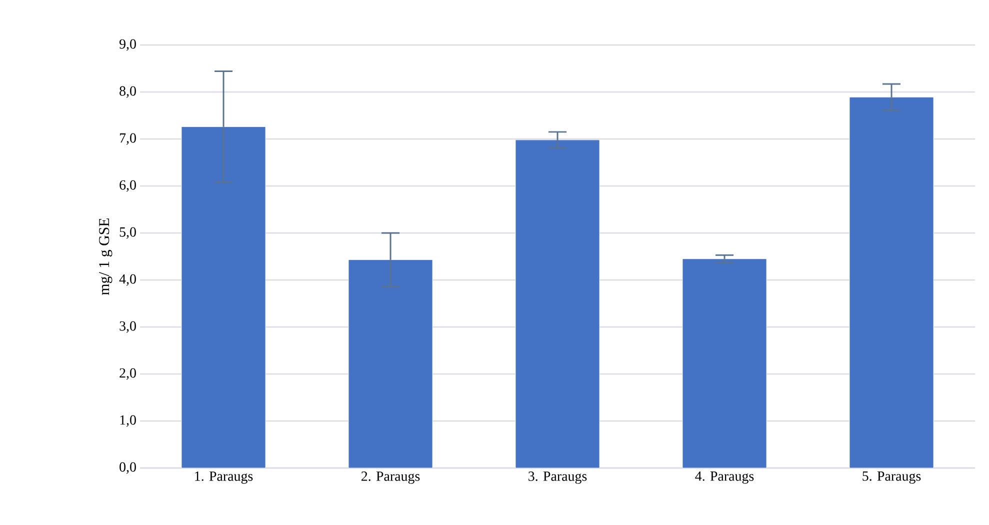 The image size is (989, 525). I want to click on y-tick-label: 1,0, so click(128, 421).